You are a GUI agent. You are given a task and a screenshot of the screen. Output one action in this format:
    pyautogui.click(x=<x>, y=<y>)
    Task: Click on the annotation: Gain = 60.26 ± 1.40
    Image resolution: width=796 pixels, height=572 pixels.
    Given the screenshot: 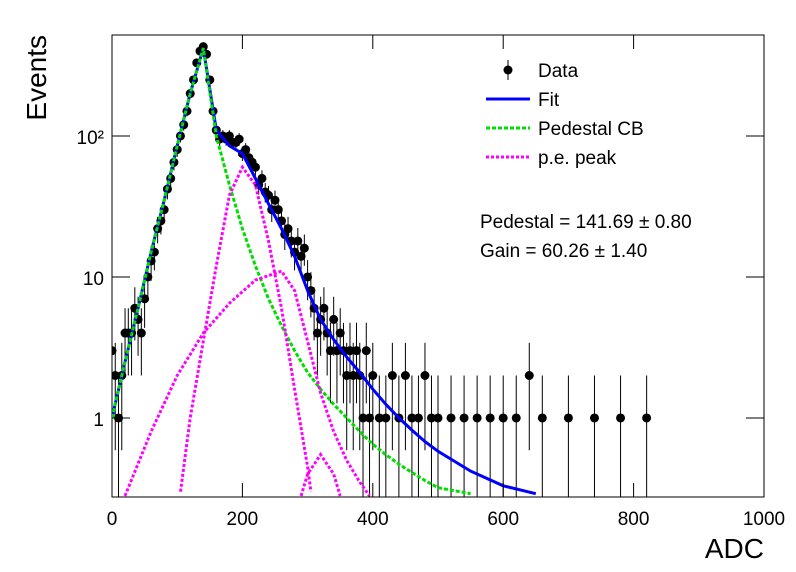 What is the action you would take?
    pyautogui.click(x=563, y=251)
    